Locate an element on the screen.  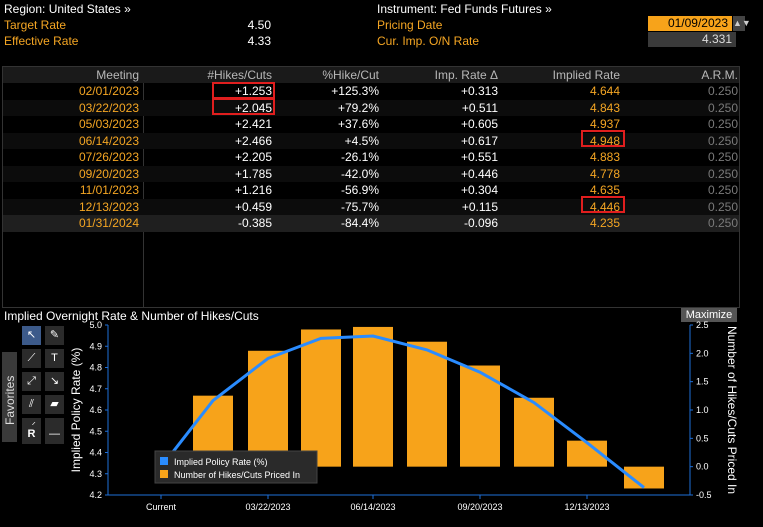
hikes-cell: +2.045 is located at coordinates (253, 107).